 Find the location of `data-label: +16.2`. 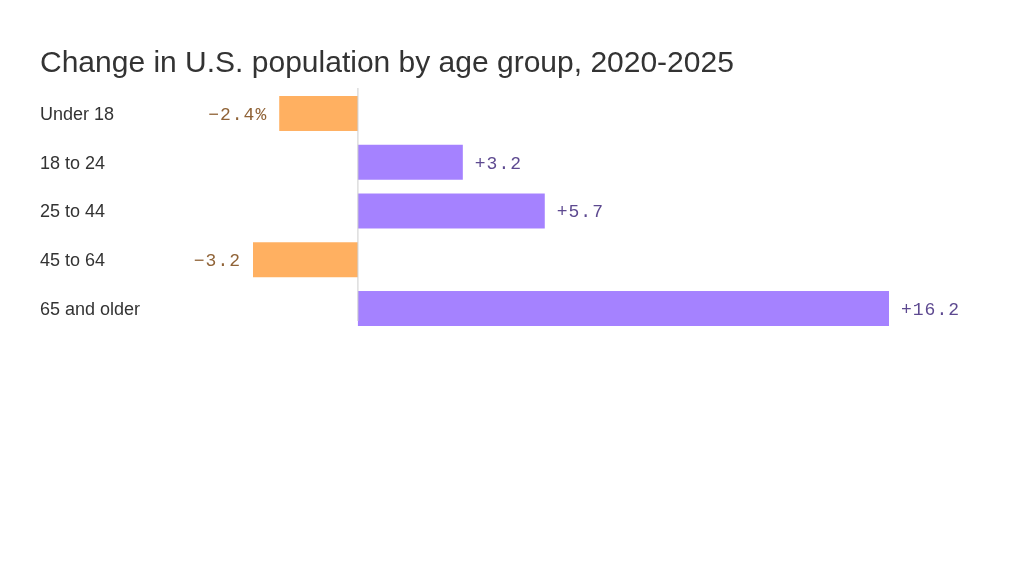

data-label: +16.2 is located at coordinates (931, 309).